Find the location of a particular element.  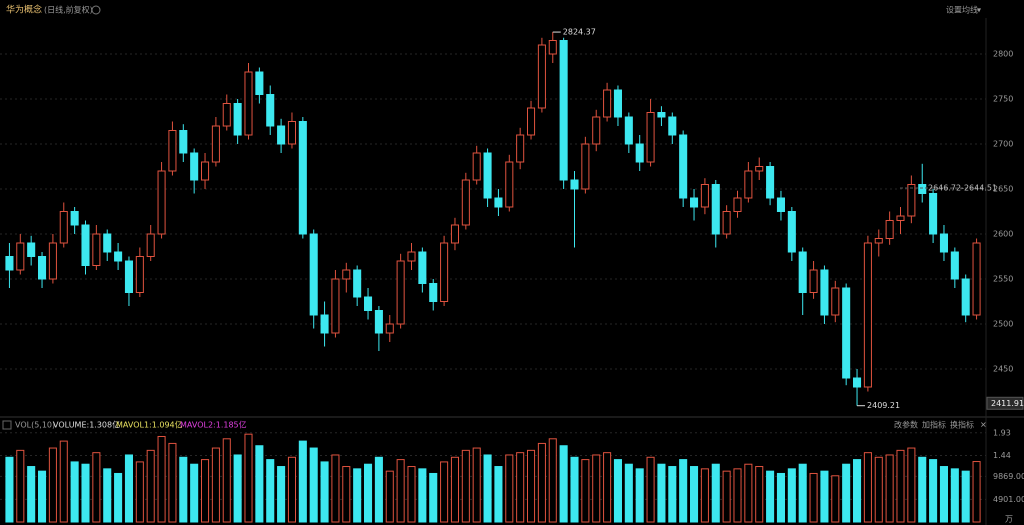

cursor-box is located at coordinates (1005, 403).